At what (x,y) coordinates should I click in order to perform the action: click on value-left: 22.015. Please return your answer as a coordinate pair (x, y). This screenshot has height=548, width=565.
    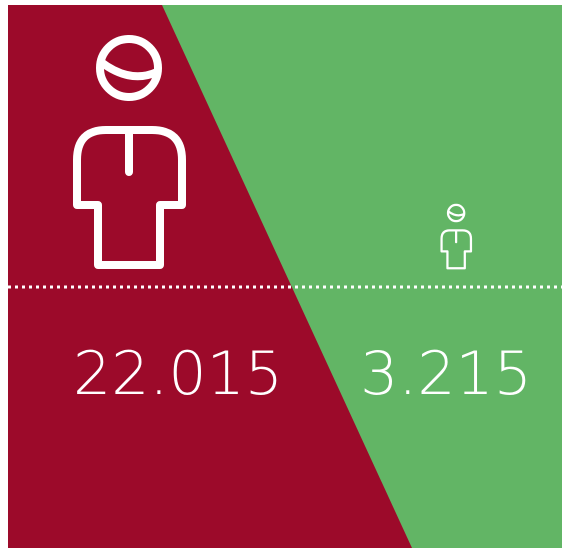
    Looking at the image, I should click on (178, 374).